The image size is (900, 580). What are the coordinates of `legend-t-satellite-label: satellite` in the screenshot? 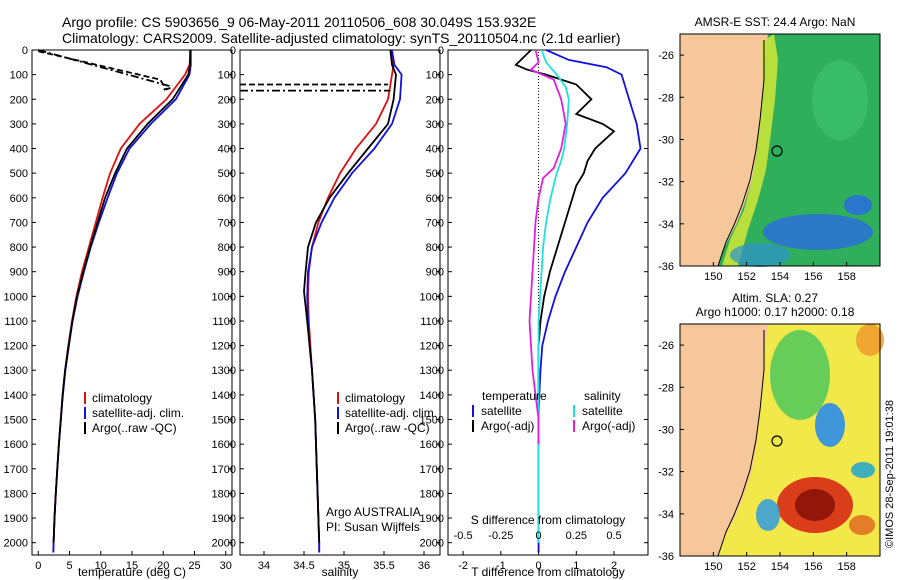 It's located at (501, 411).